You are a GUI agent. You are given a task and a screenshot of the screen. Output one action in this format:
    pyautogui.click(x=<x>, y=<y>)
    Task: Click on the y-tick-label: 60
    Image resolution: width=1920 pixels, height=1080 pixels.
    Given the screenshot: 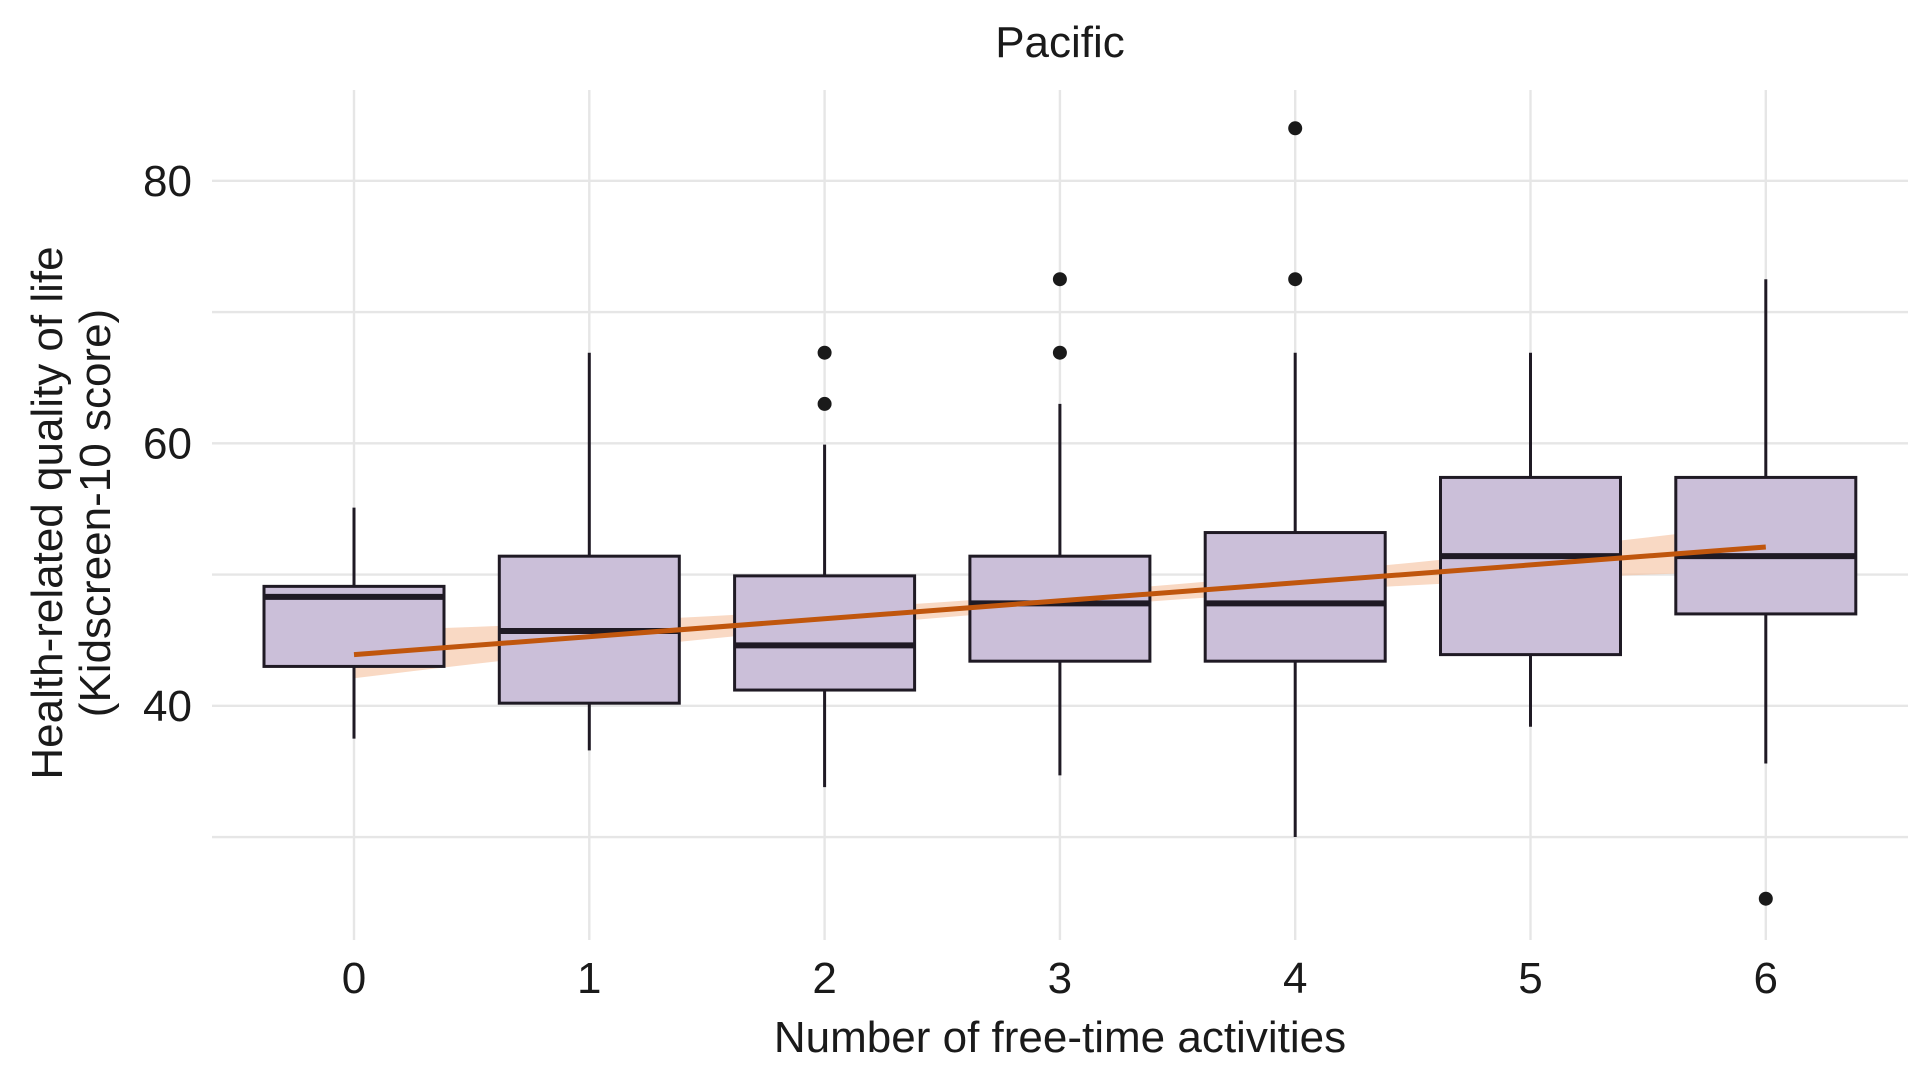 What is the action you would take?
    pyautogui.click(x=167, y=443)
    